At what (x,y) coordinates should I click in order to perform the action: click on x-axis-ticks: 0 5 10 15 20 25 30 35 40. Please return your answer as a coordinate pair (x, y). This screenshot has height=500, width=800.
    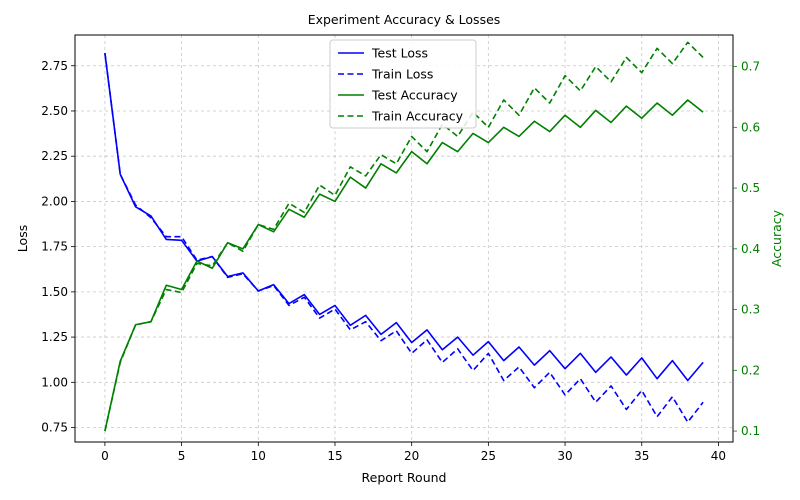
    Looking at the image, I should click on (413, 452).